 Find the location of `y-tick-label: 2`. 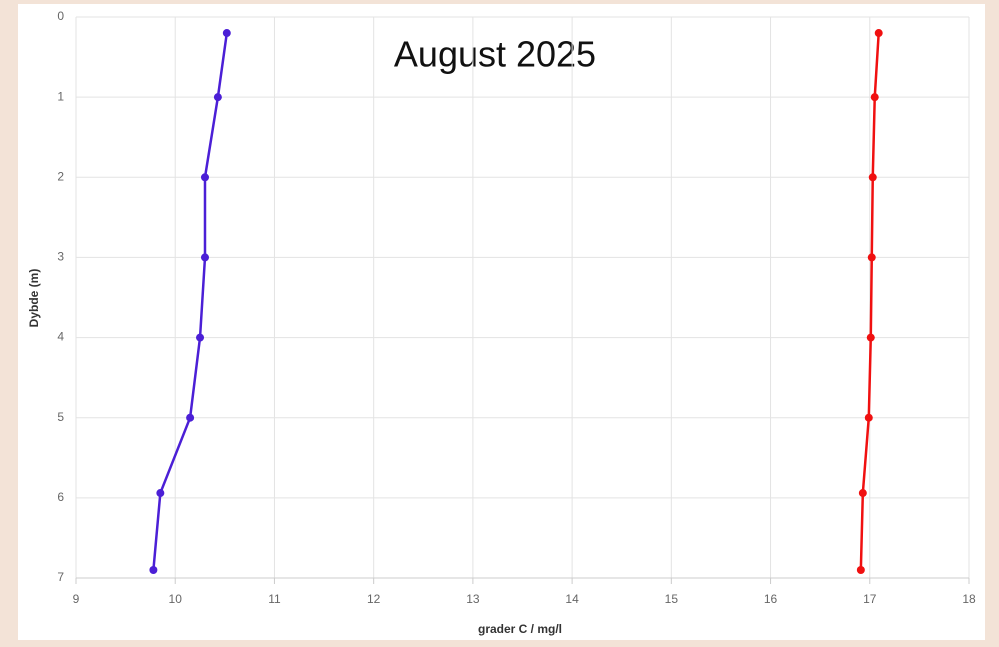

y-tick-label: 2 is located at coordinates (60, 176).